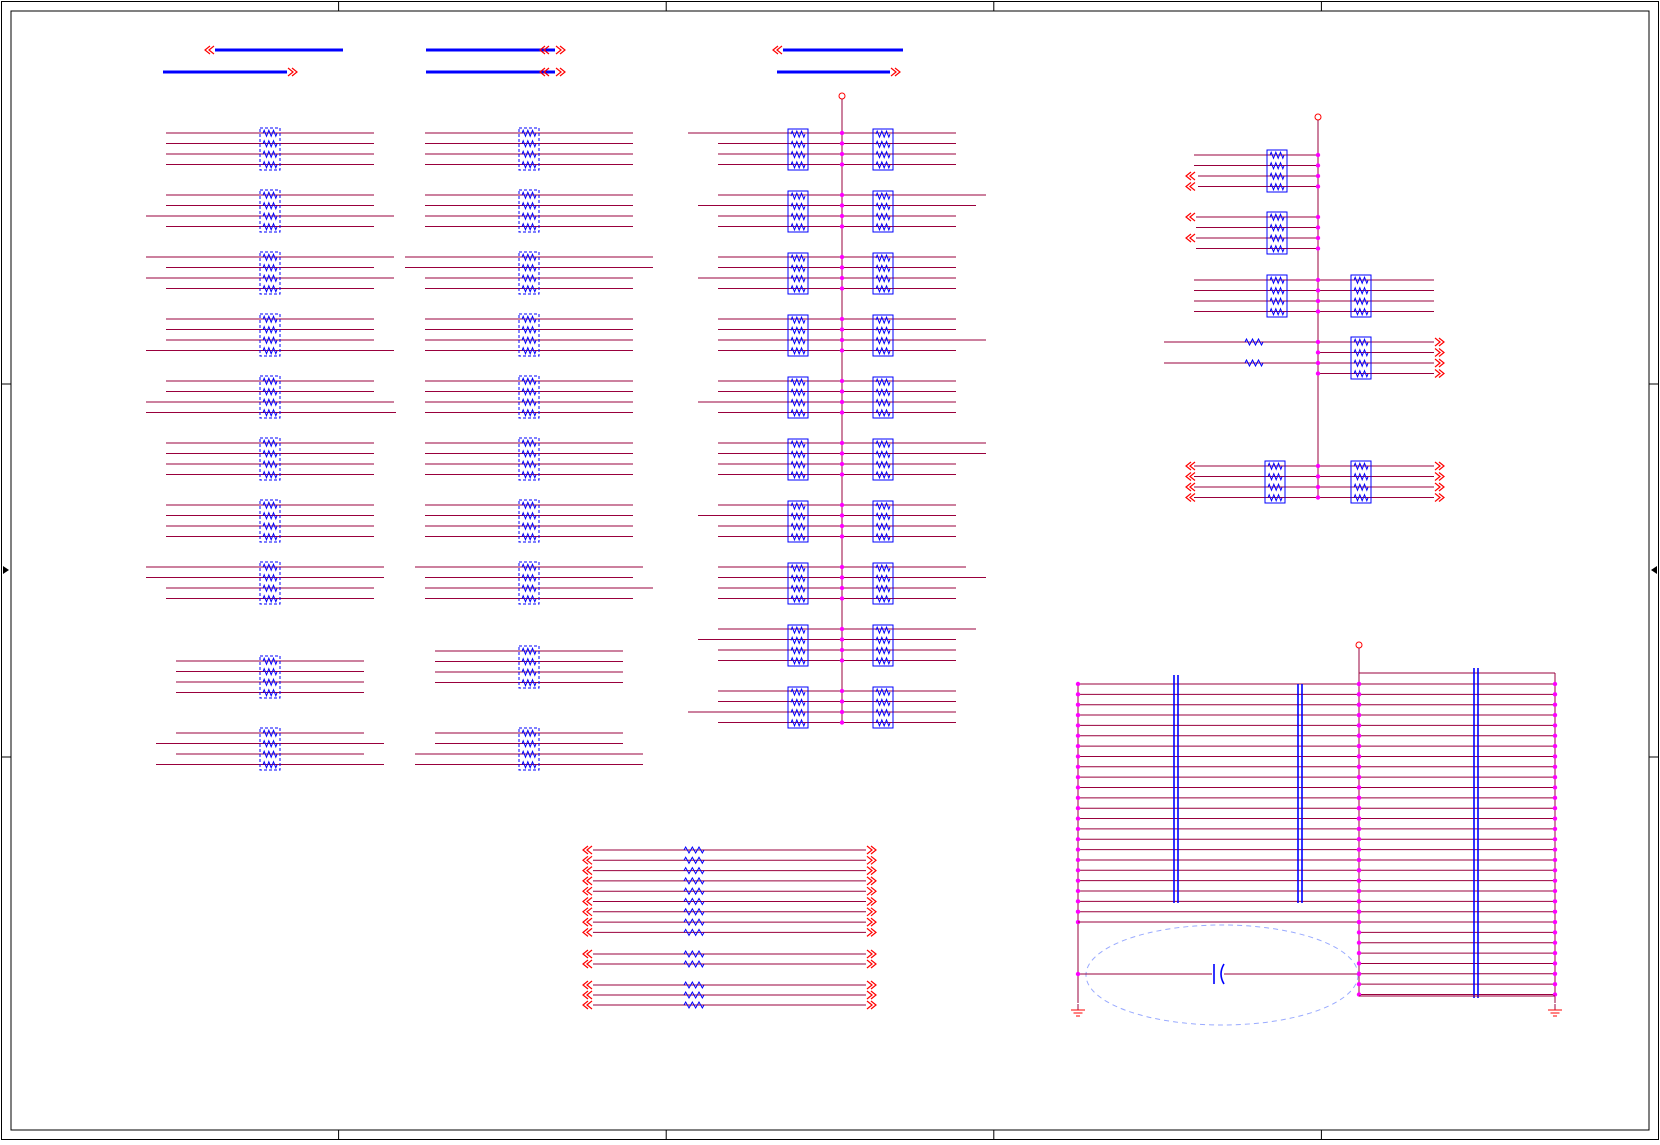 The width and height of the screenshot is (1660, 1145). I want to click on offpage-connector-left, so click(587, 995).